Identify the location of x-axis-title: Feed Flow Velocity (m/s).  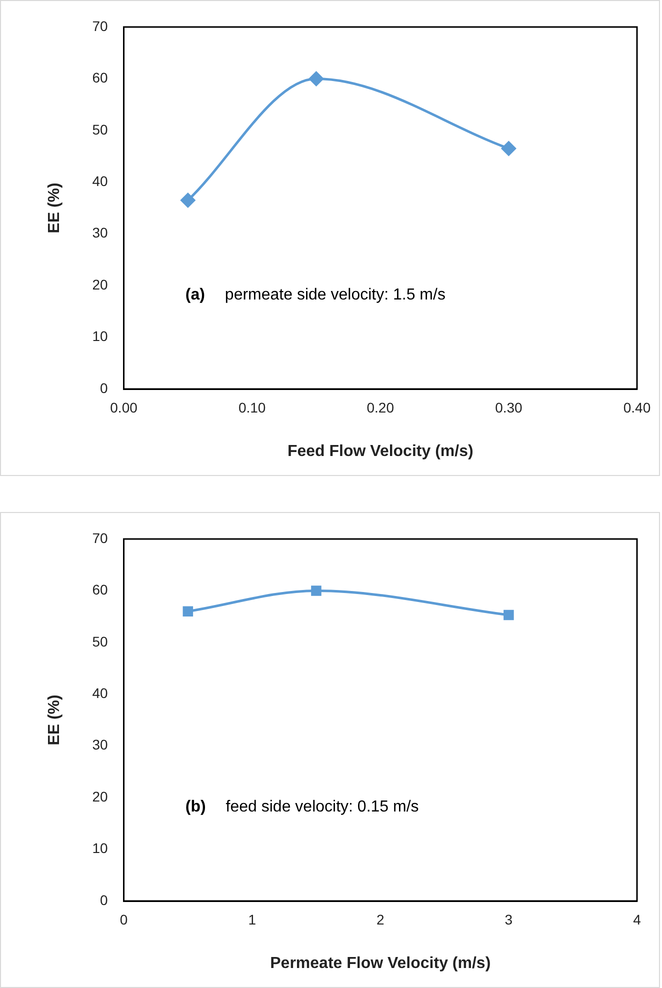
(380, 451).